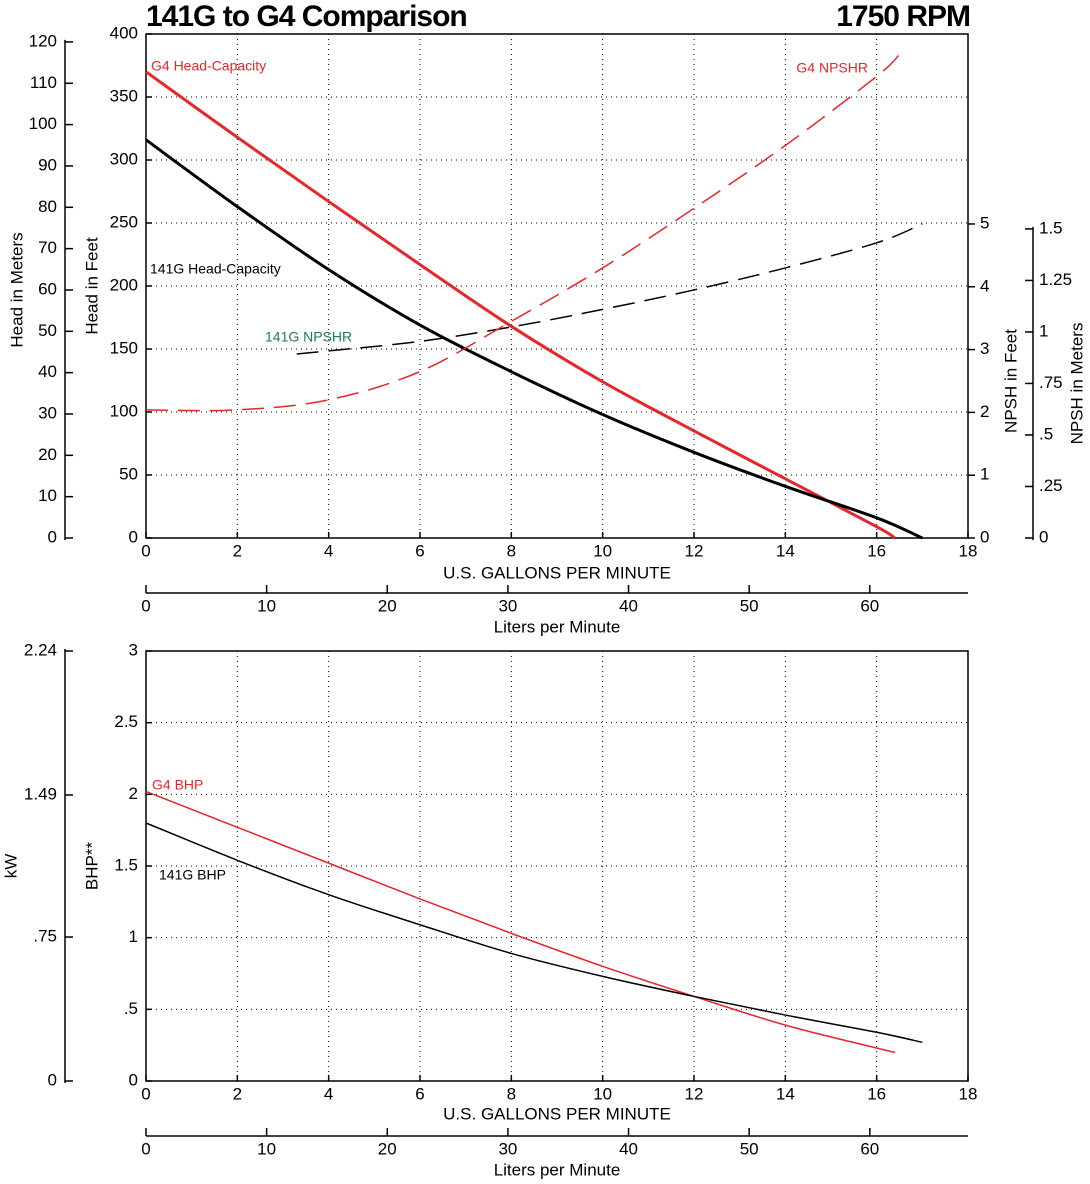 This screenshot has height=1184, width=1090. What do you see at coordinates (177, 785) in the screenshot?
I see `annotation: G4 BHP` at bounding box center [177, 785].